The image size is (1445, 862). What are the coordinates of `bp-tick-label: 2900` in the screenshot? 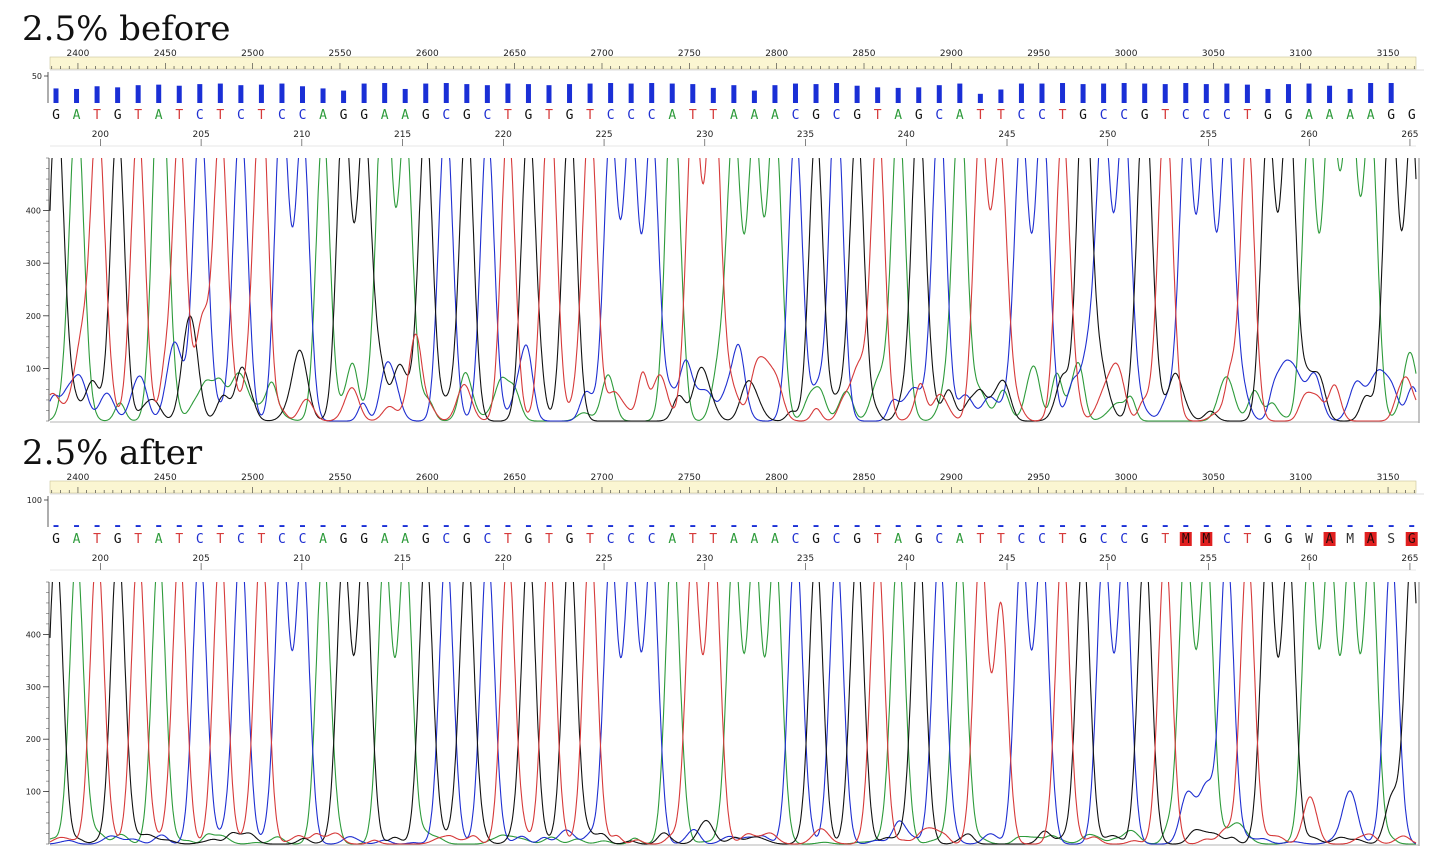 It's located at (951, 478).